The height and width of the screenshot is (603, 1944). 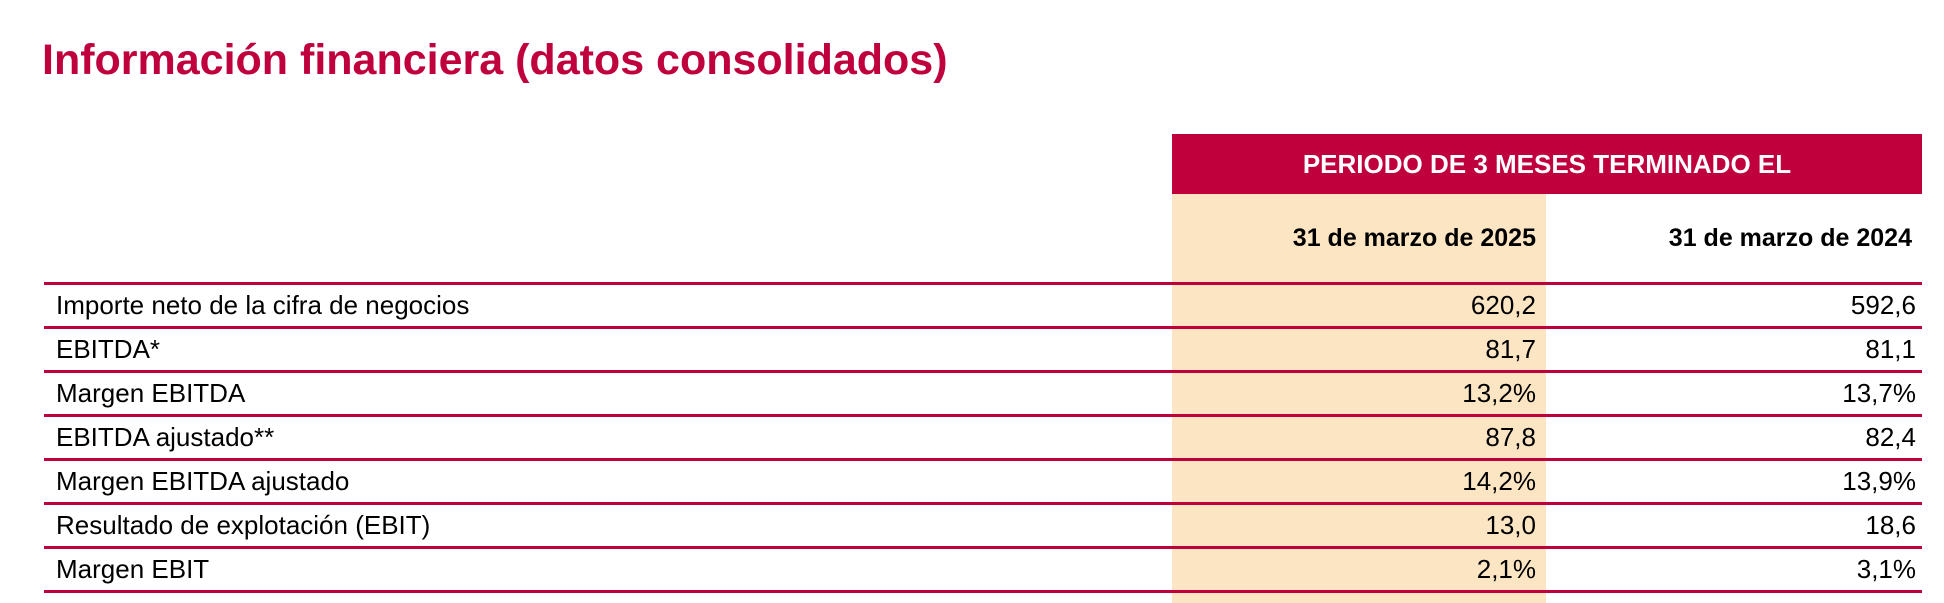 I want to click on value-2025: 13,2%, so click(x=1499, y=393).